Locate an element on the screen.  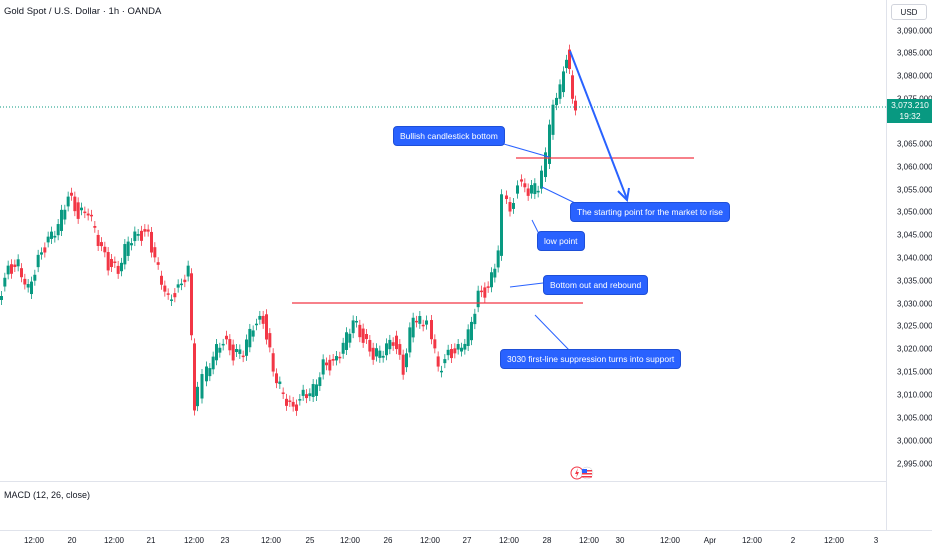
callout-low-point: low point is located at coordinates (561, 241).